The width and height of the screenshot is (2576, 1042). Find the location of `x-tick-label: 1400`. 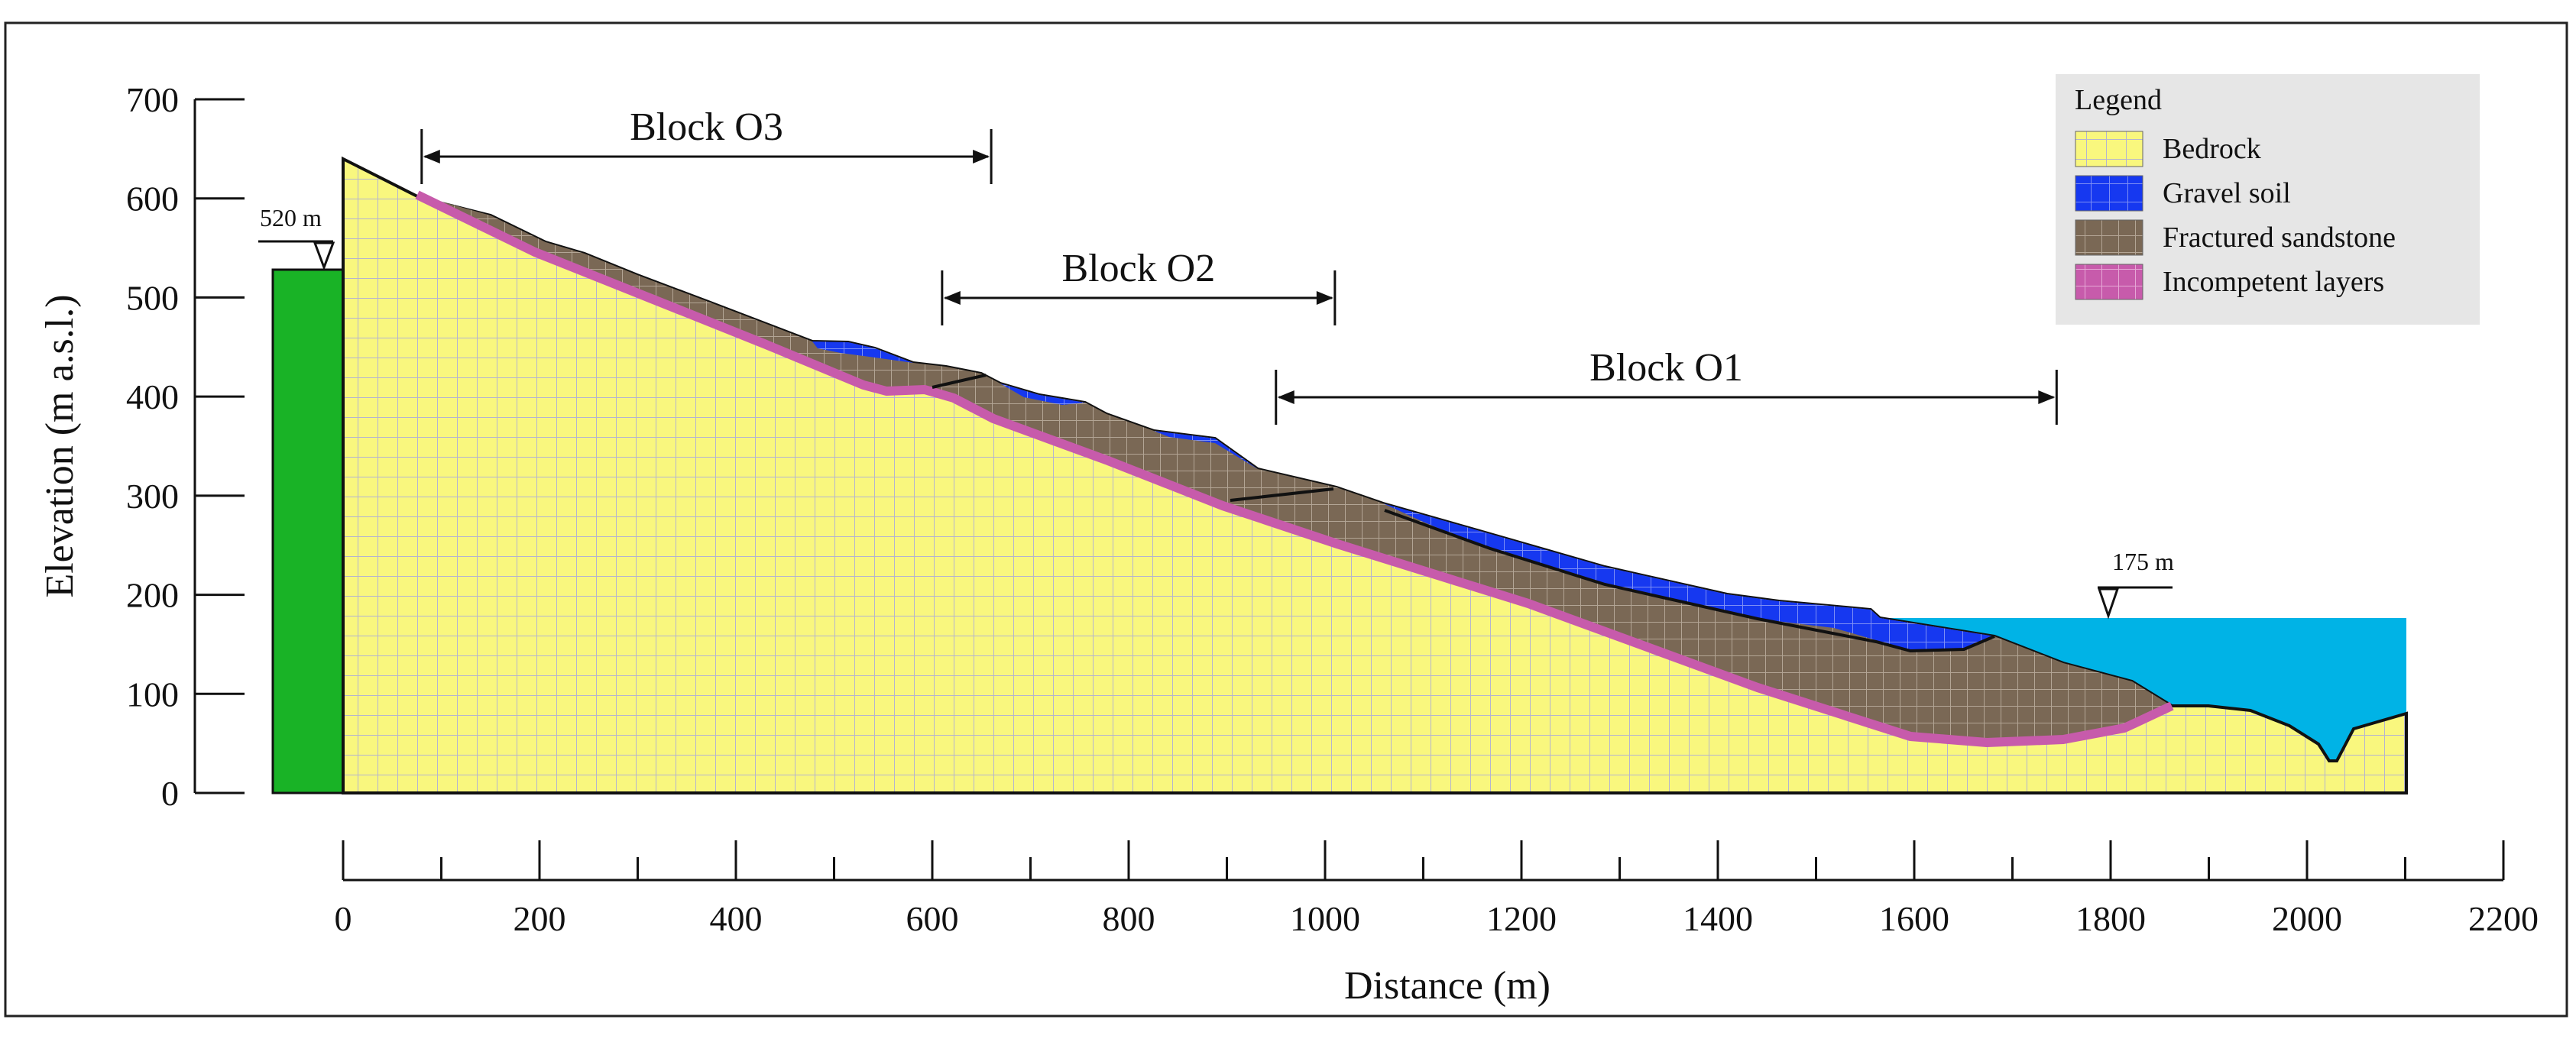

x-tick-label: 1400 is located at coordinates (1718, 918).